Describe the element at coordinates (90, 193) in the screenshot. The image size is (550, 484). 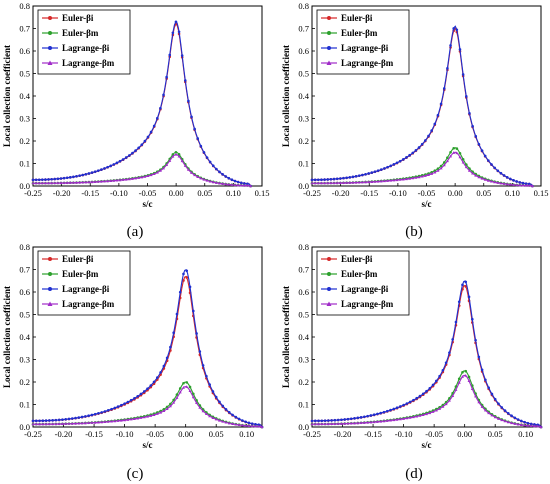
I see `x-tick-label: -0.15` at that location.